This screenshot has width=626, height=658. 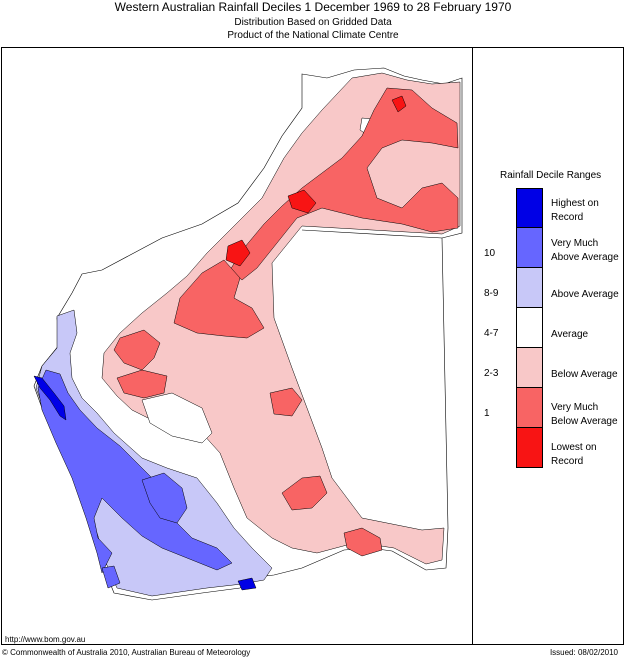 What do you see at coordinates (491, 333) in the screenshot?
I see `legend-range-4-7: 4-7` at bounding box center [491, 333].